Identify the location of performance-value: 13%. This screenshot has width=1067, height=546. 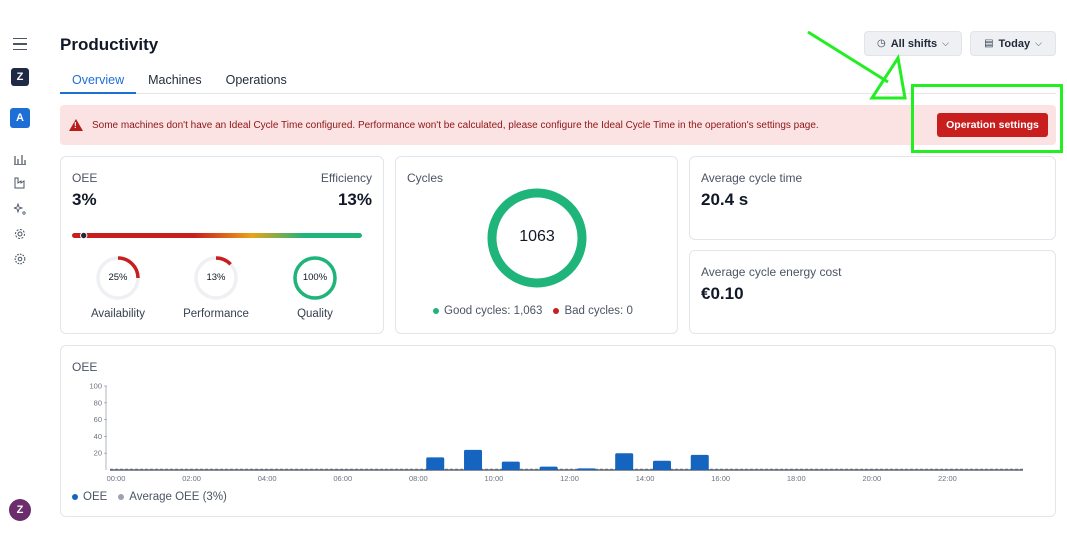
(216, 277).